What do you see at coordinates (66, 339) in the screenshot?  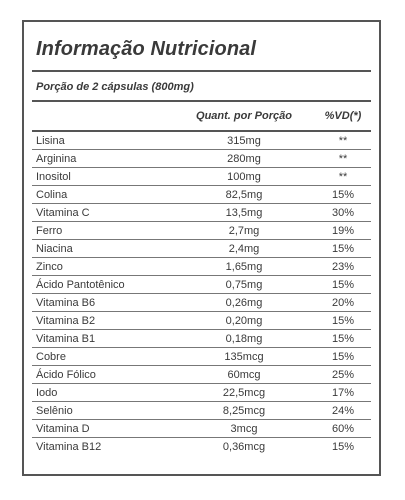 I see `nutrient-name: Vitamina B1` at bounding box center [66, 339].